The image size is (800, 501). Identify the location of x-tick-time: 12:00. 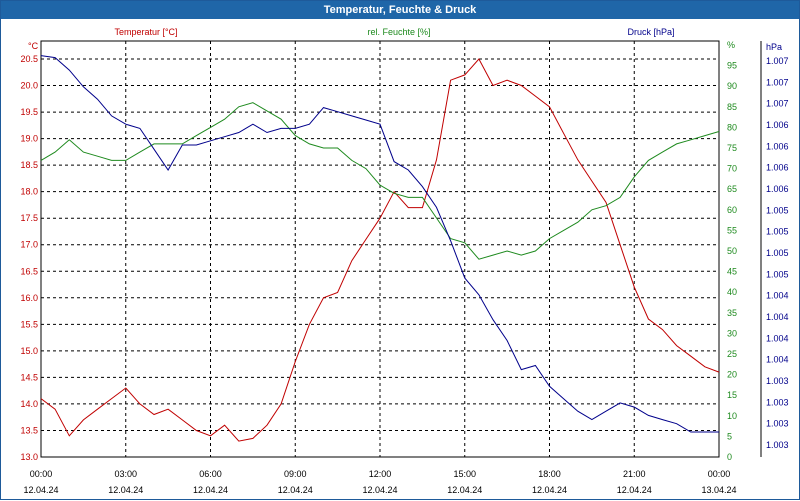
(380, 474).